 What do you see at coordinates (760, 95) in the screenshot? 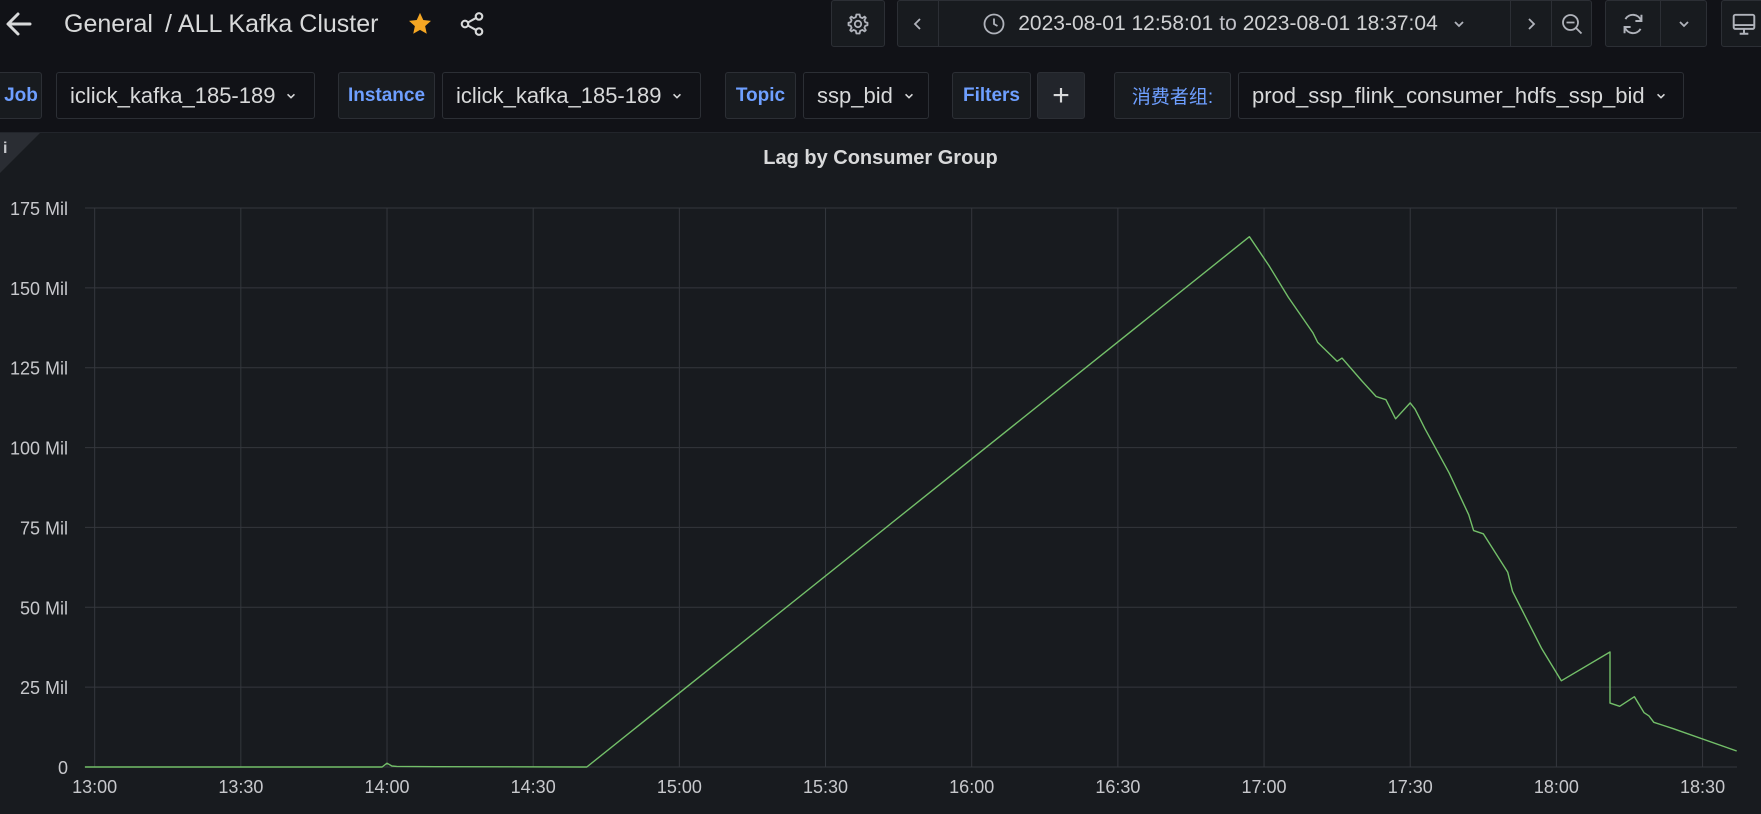
I see `variable-label-topic: Topic` at bounding box center [760, 95].